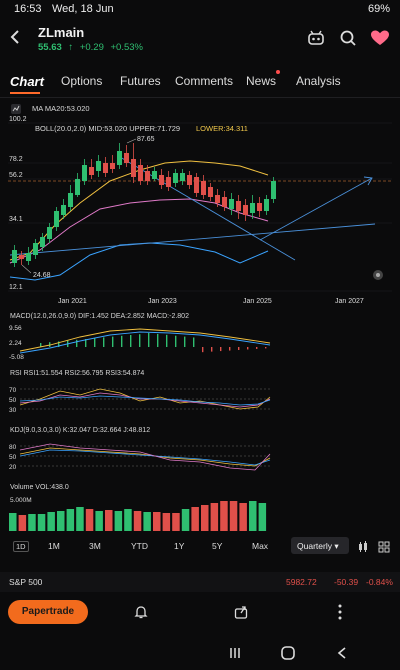 The width and height of the screenshot is (400, 670). I want to click on volume-label: Volume VOL:438.0, so click(39, 487).